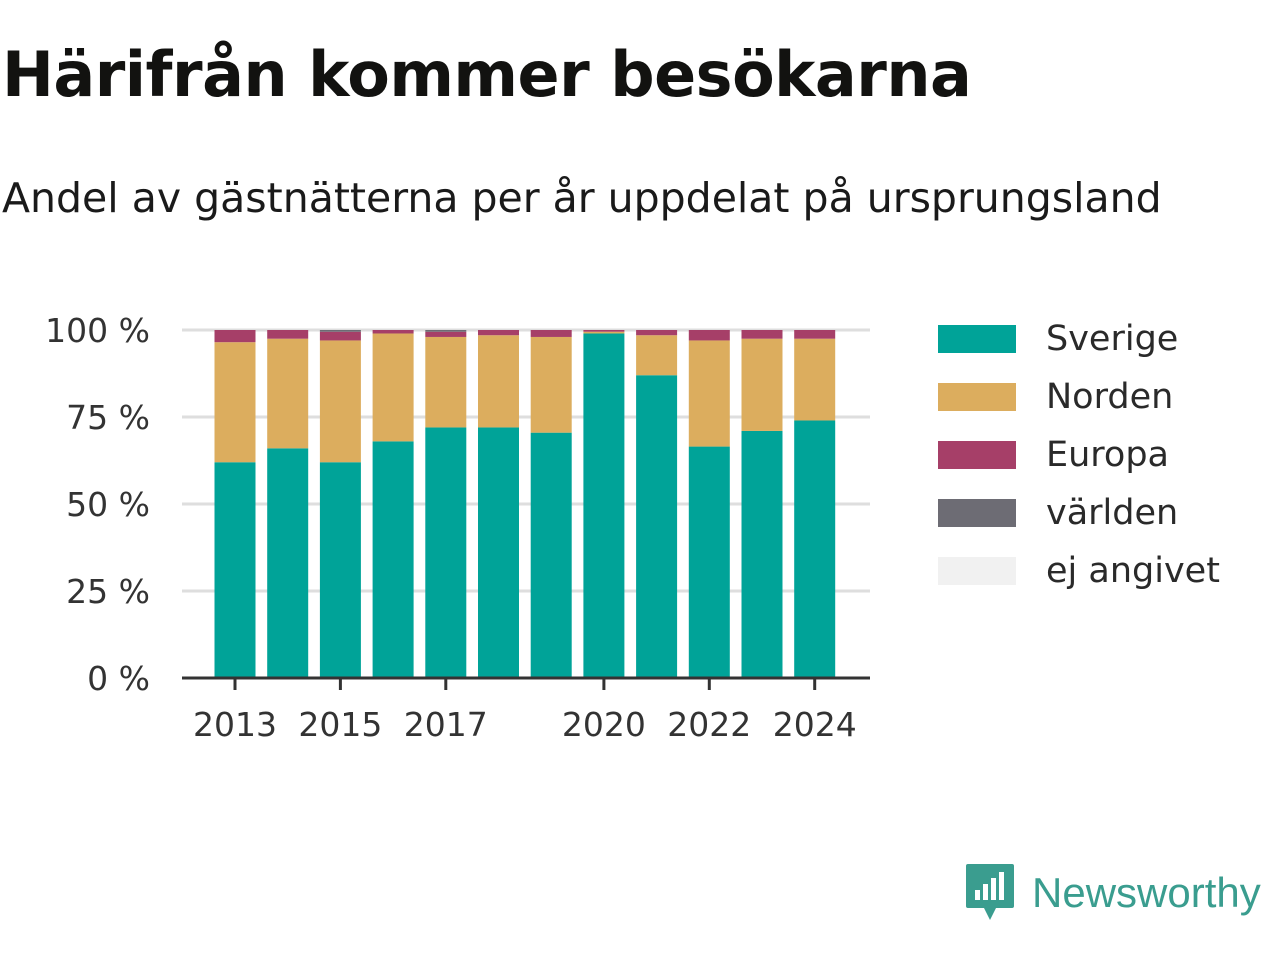 This screenshot has height=960, width=1280. Describe the element at coordinates (815, 724) in the screenshot. I see `x-tick-label: 2024` at that location.